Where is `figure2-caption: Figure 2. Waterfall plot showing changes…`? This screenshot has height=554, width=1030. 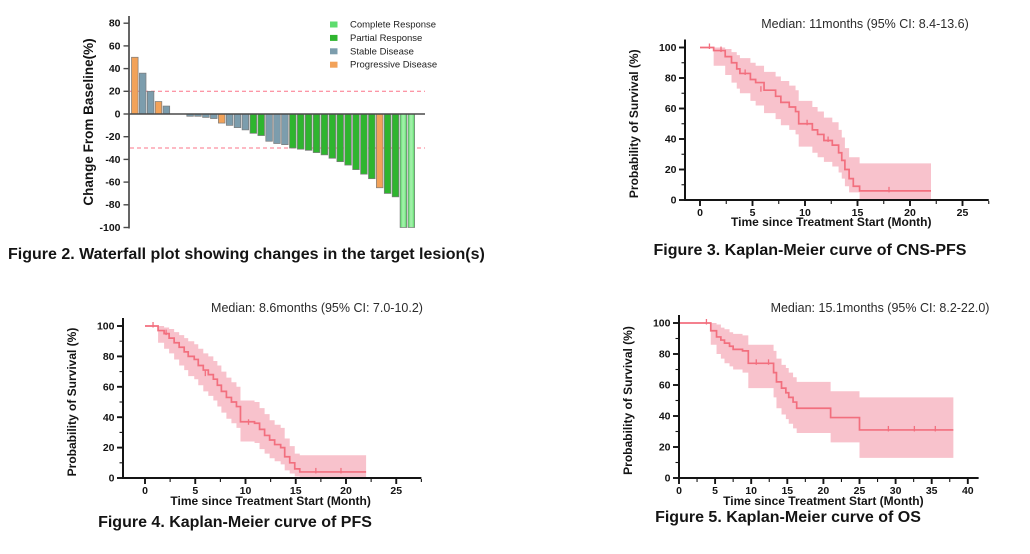 figure2-caption: Figure 2. Waterfall plot showing changes… is located at coordinates (246, 254).